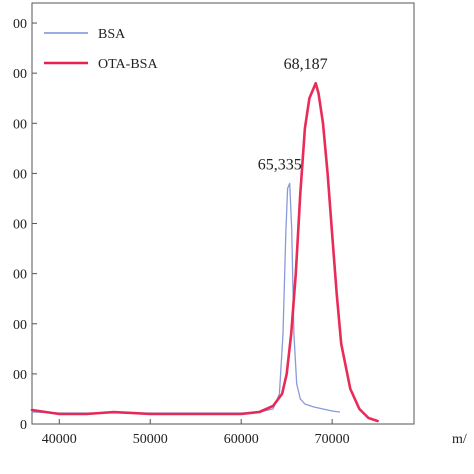  I want to click on annotations: 65,335 68,187, so click(293, 114).